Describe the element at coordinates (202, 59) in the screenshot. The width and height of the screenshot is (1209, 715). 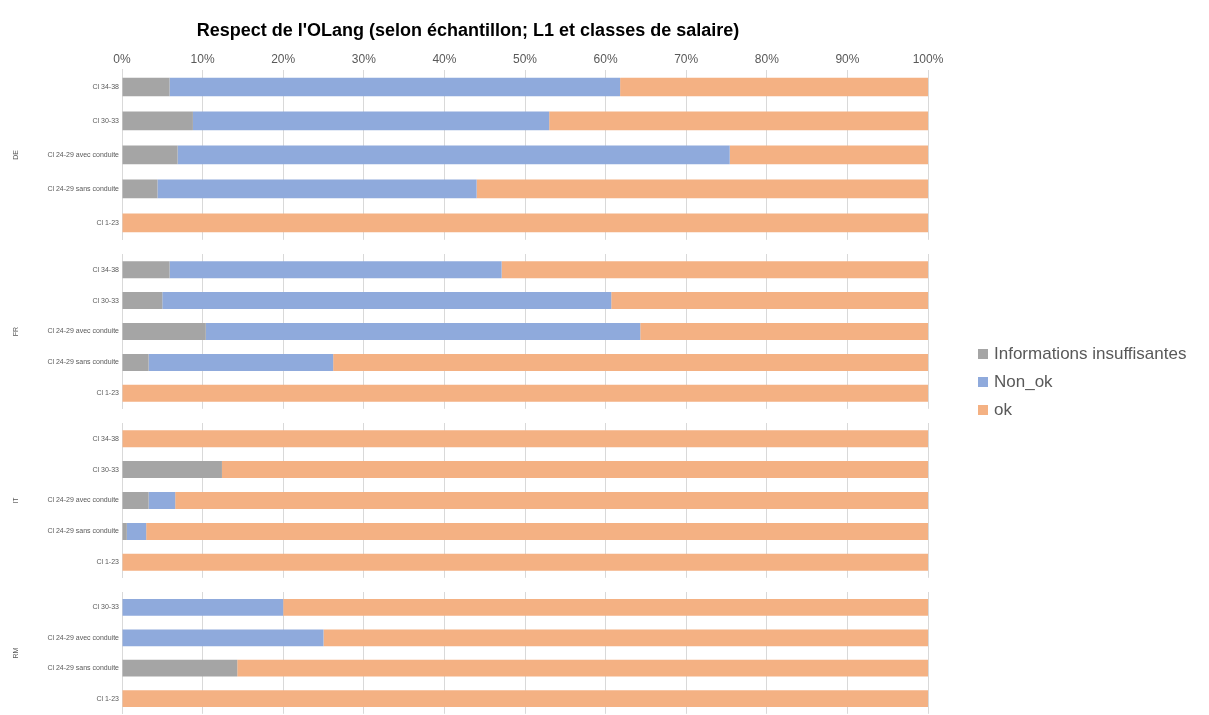
I see `x-tick-label: 10%` at that location.